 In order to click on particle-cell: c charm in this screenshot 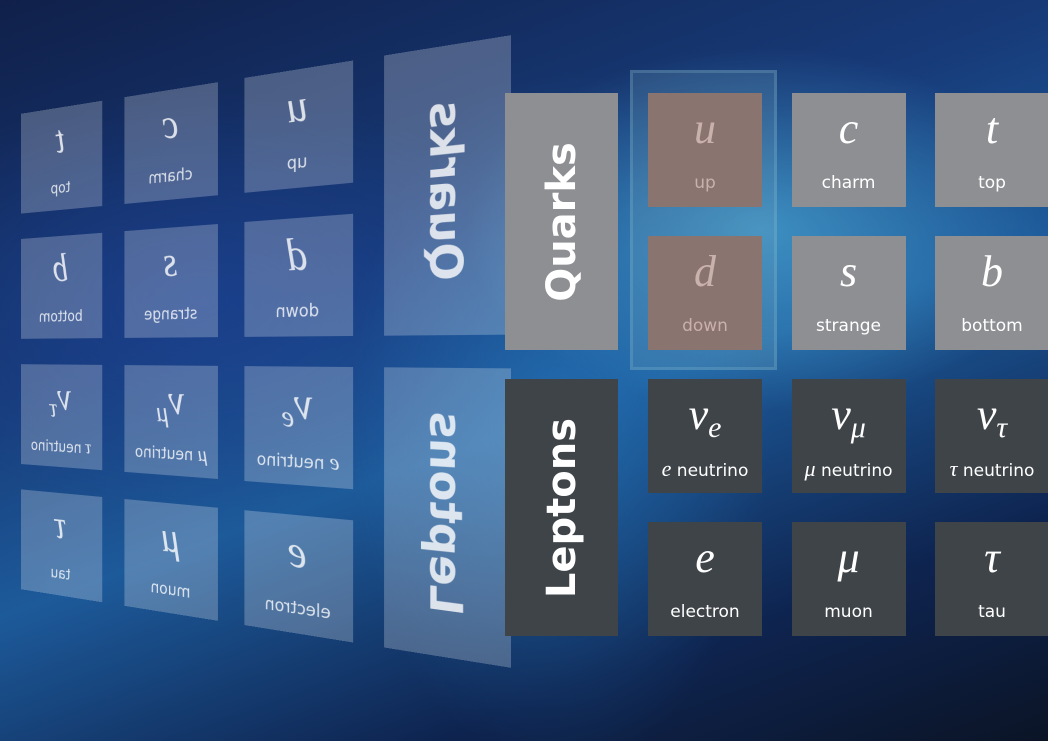, I will do `click(849, 150)`.